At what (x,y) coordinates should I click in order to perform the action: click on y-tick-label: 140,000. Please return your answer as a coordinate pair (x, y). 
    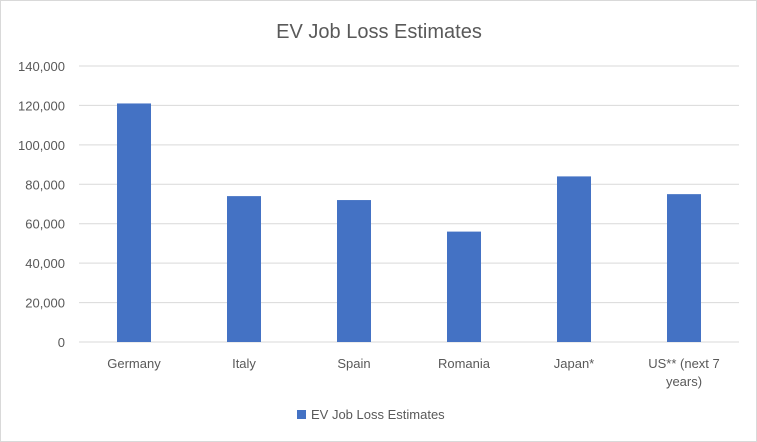
    Looking at the image, I should click on (41, 66).